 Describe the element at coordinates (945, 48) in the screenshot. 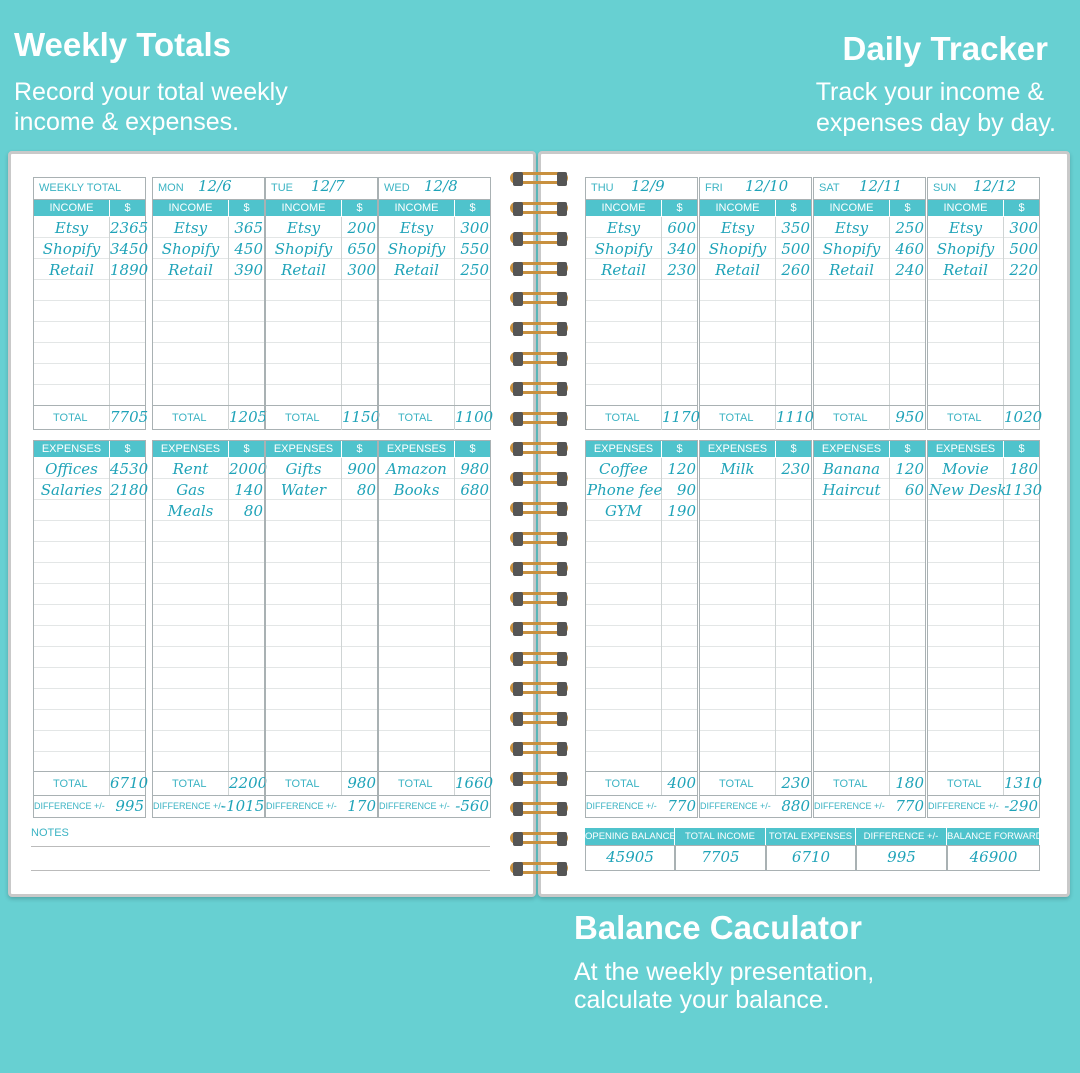

I see `caption-title: Daily Tracker` at that location.